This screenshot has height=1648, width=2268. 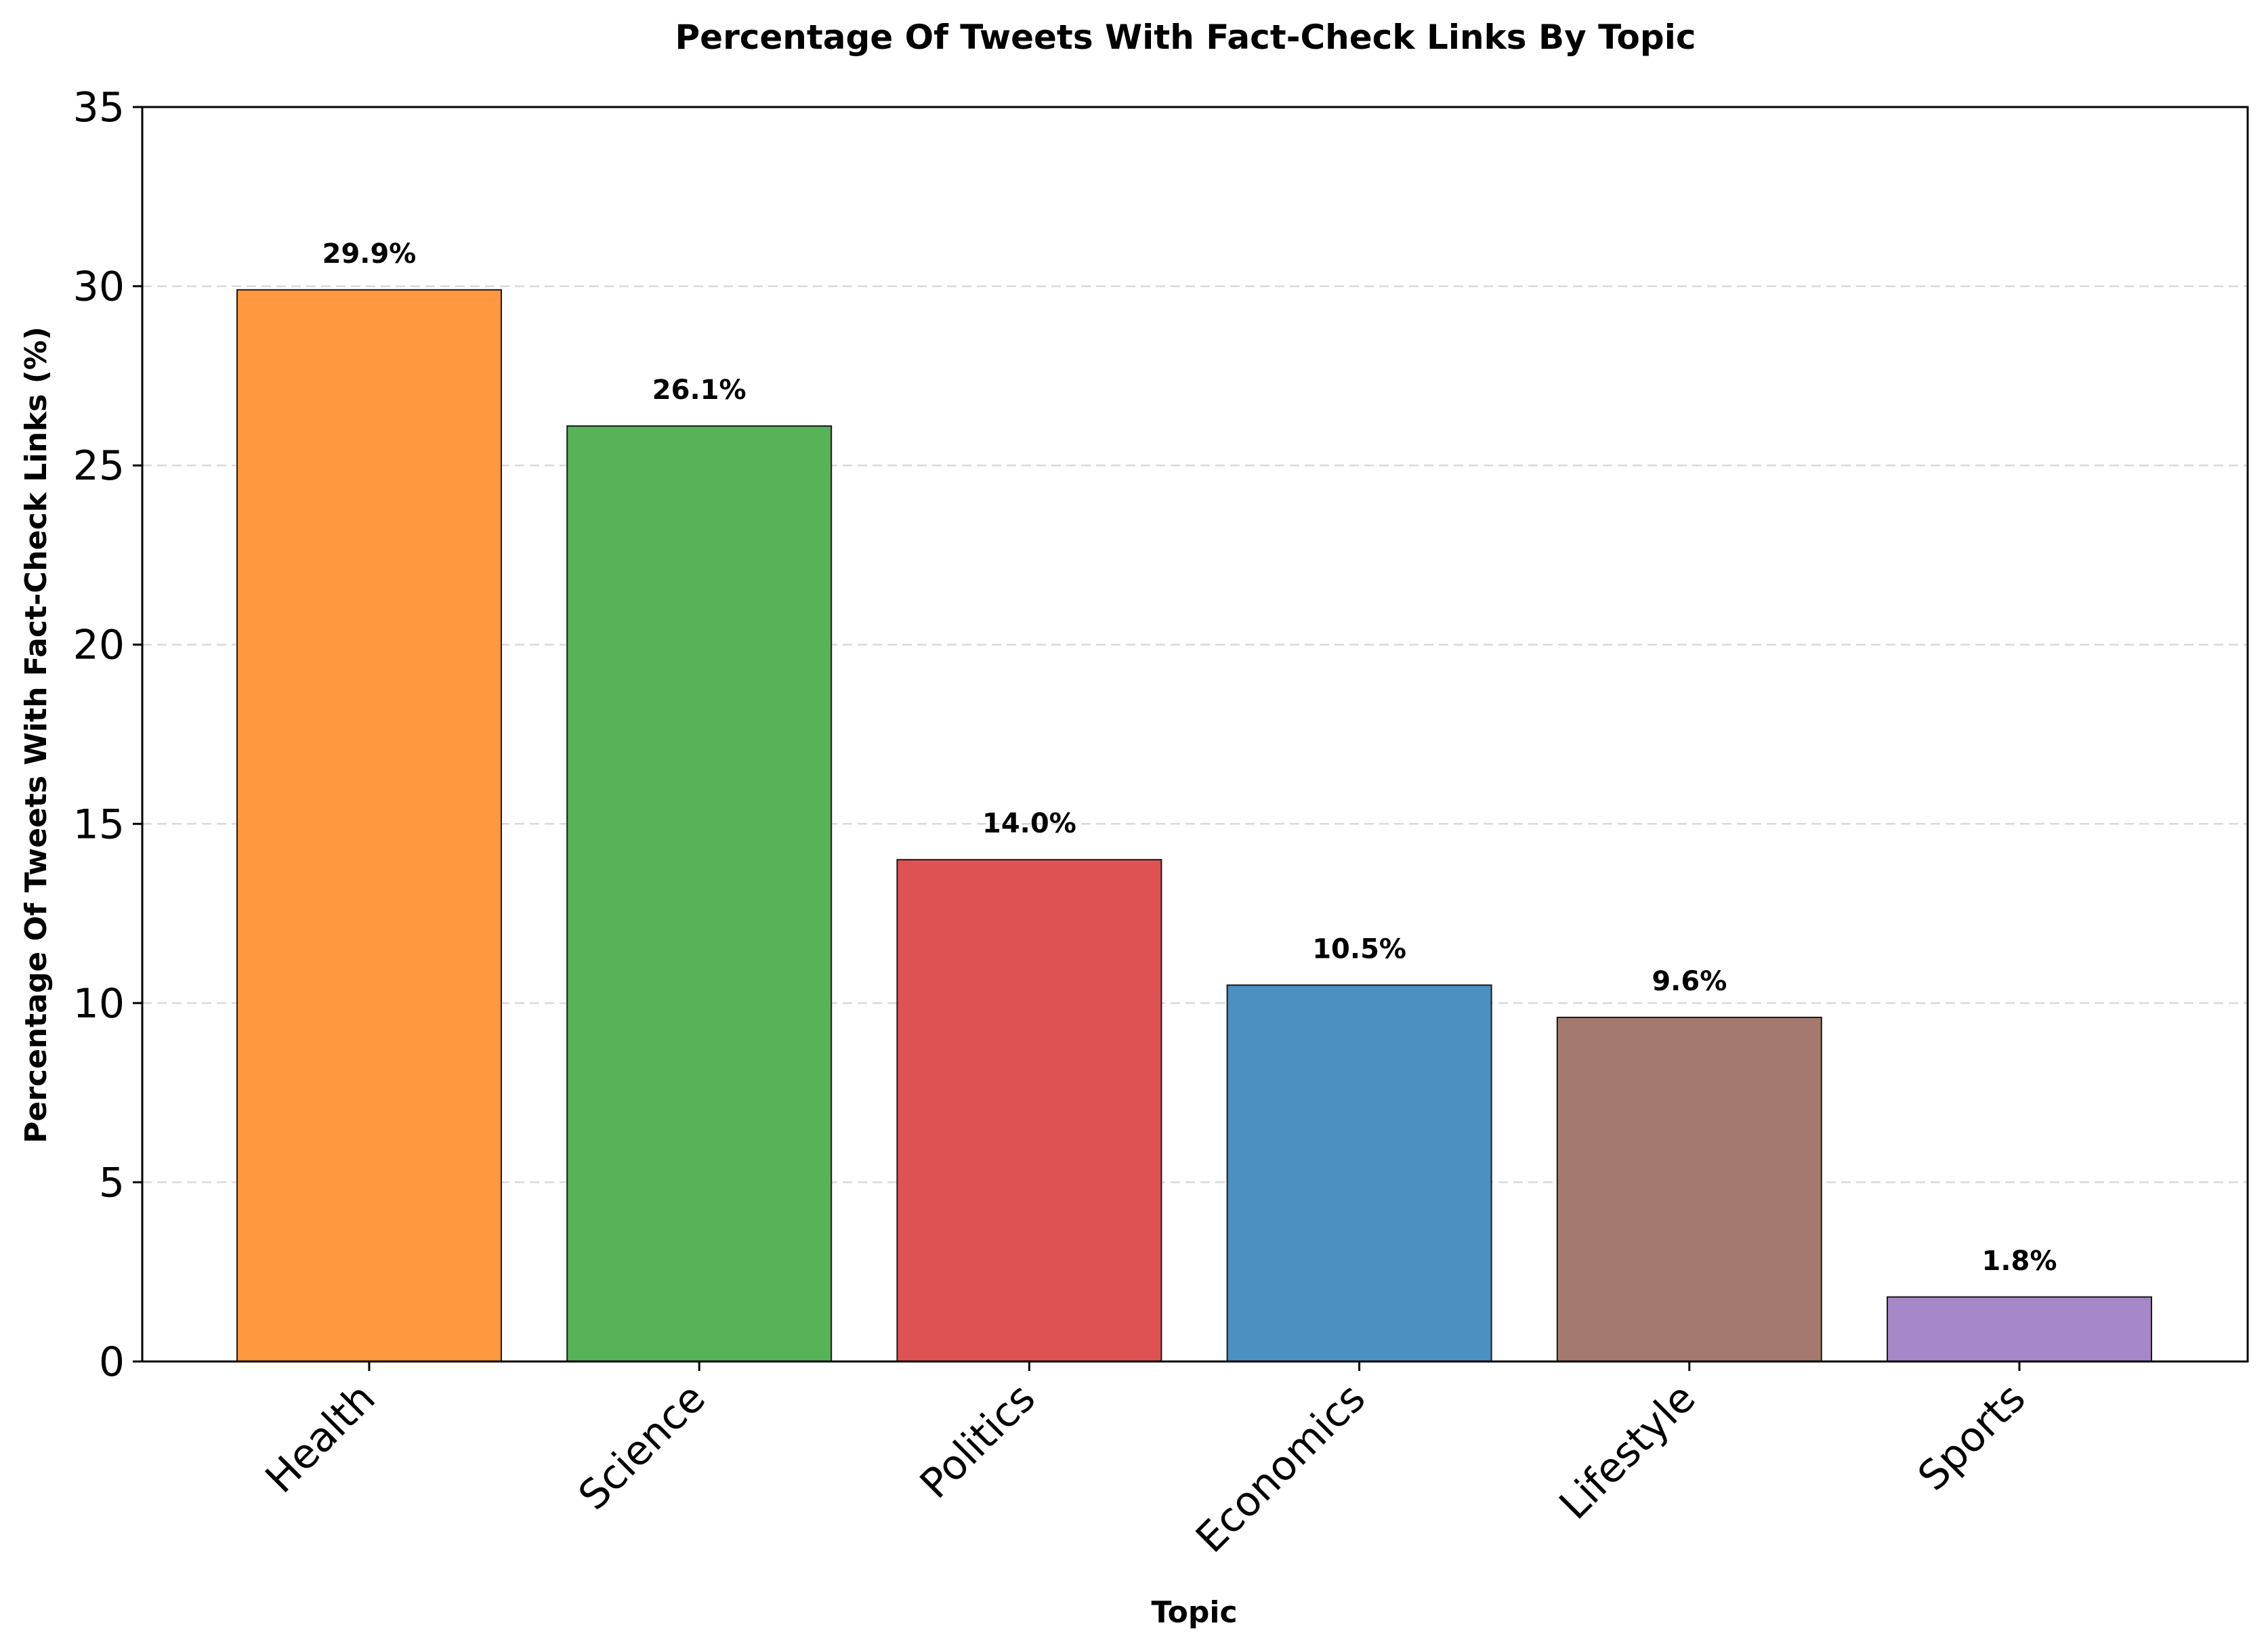 I want to click on y-axis-ticks: 0 5 10 15 20 25 30 35, so click(x=107, y=735).